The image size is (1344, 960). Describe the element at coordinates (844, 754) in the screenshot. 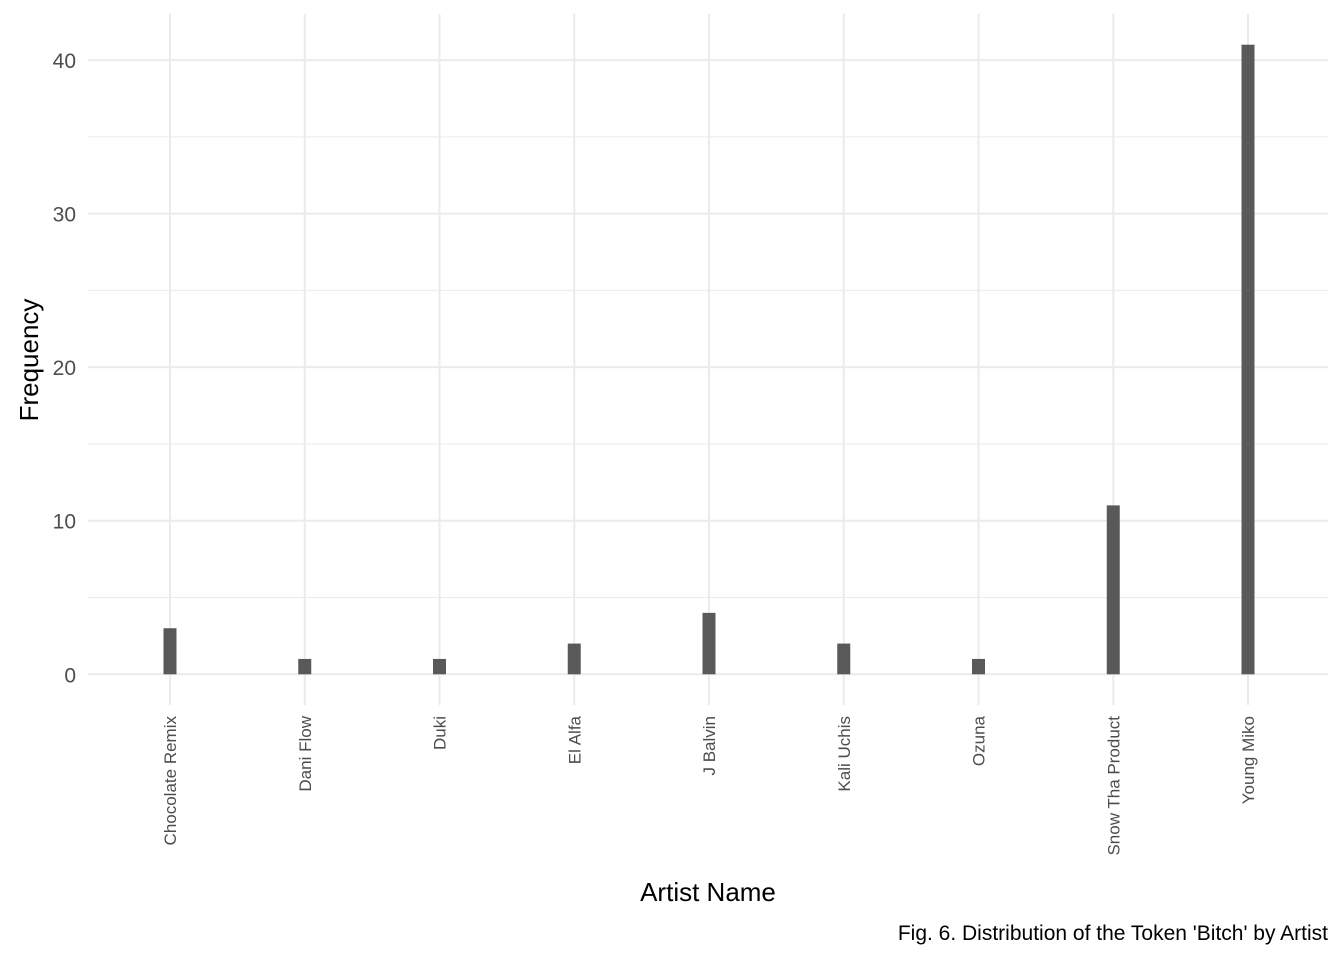

I see `x-tick-label: Kali Uchis` at that location.